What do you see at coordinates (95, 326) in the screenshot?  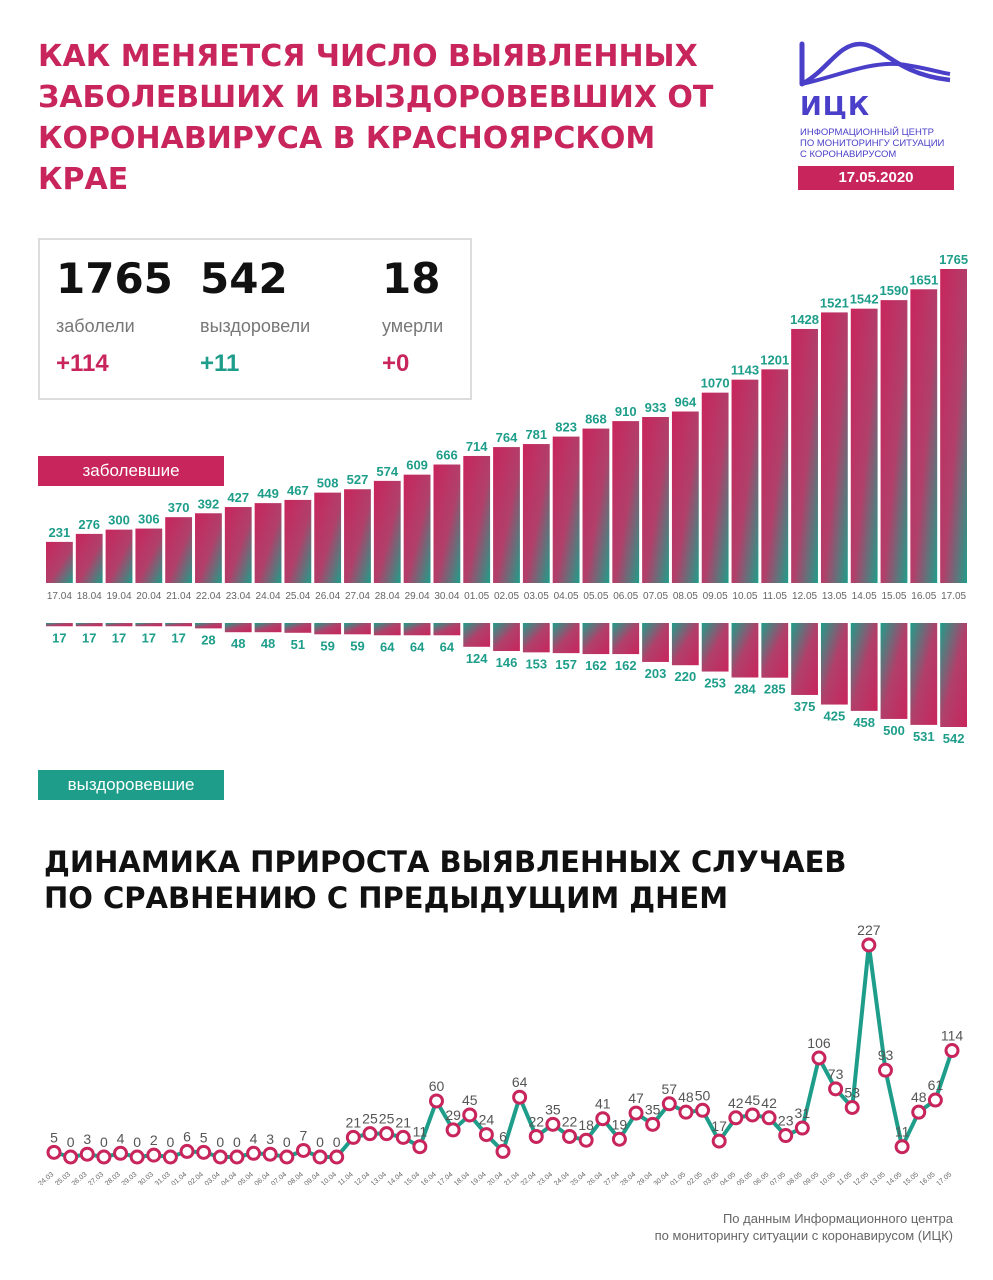 I see `stat-label: заболели` at bounding box center [95, 326].